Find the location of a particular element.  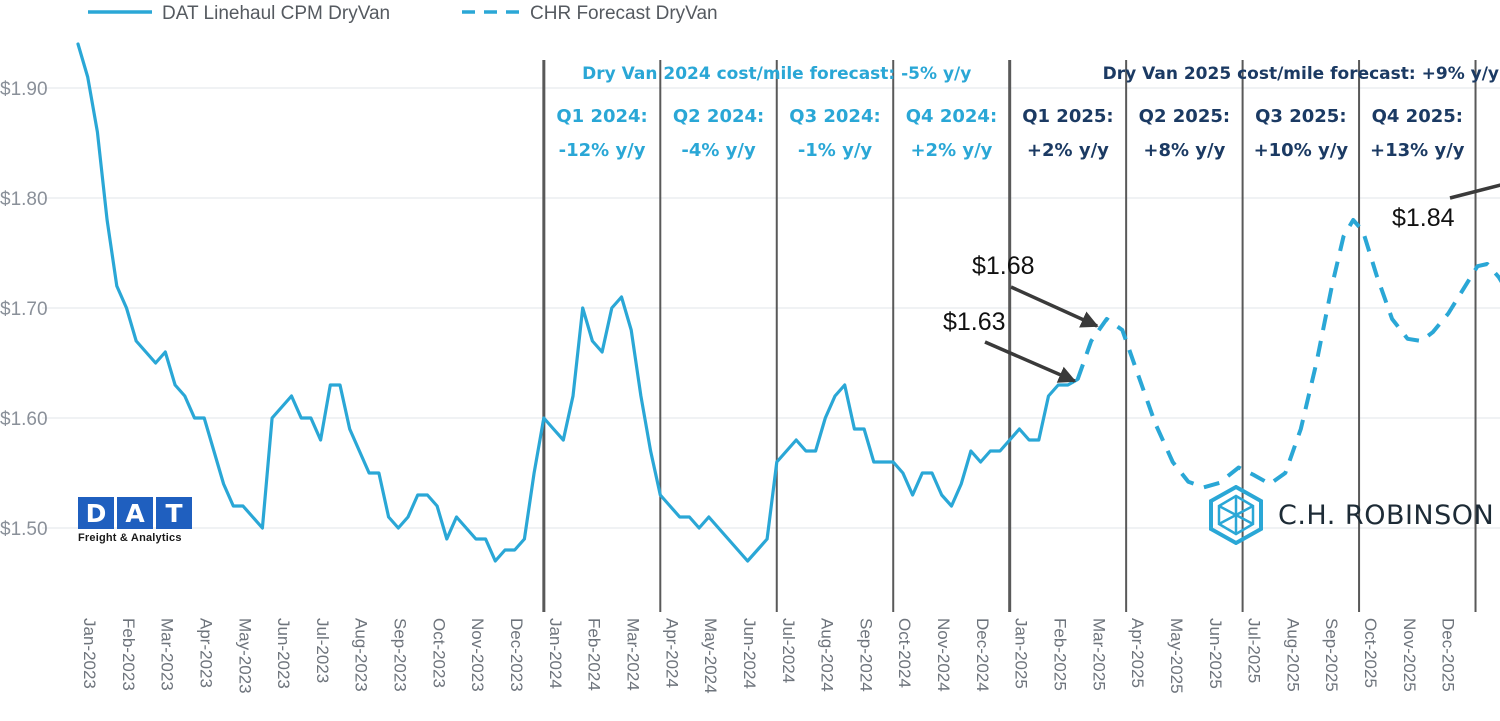

quarter-label-title: Q3 2024: is located at coordinates (834, 116).